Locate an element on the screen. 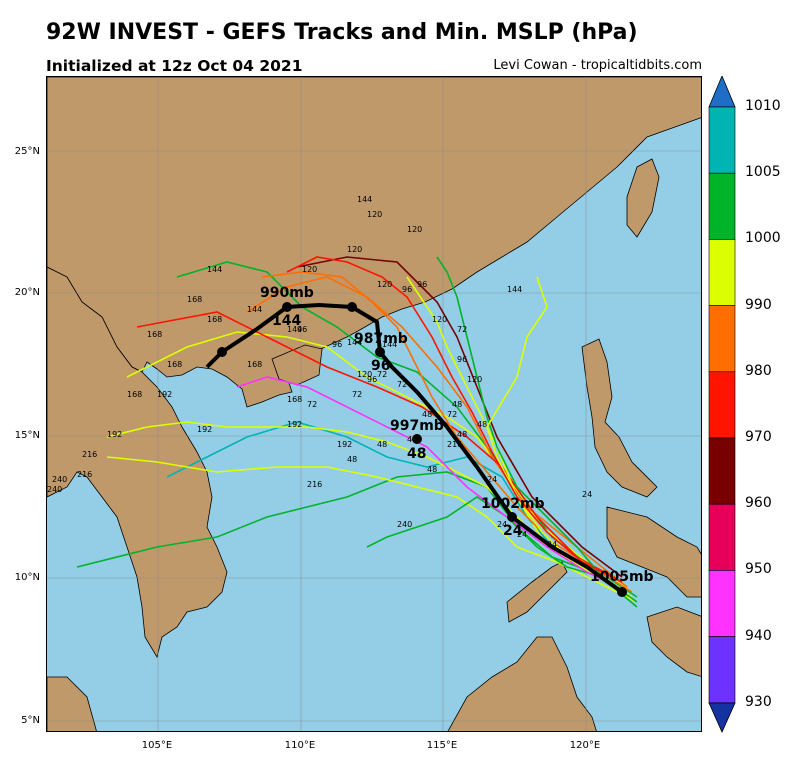  mslp-label-987: 987mb is located at coordinates (381, 339).